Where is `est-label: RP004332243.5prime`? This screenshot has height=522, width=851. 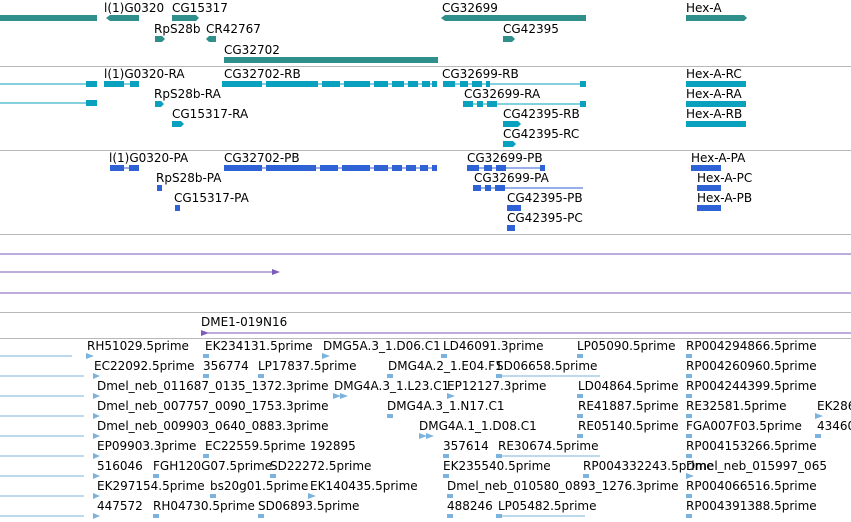
est-label: RP004332243.5prime is located at coordinates (648, 466).